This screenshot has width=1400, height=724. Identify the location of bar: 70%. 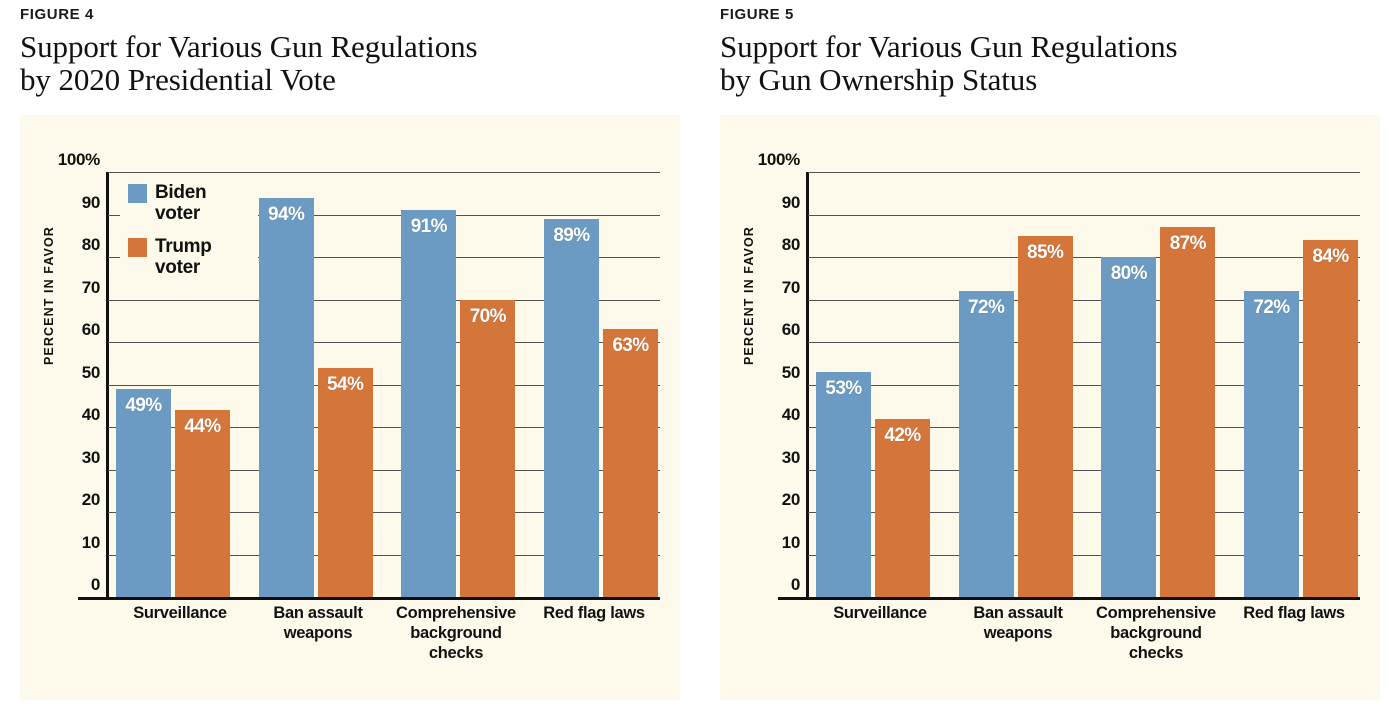
(488, 448).